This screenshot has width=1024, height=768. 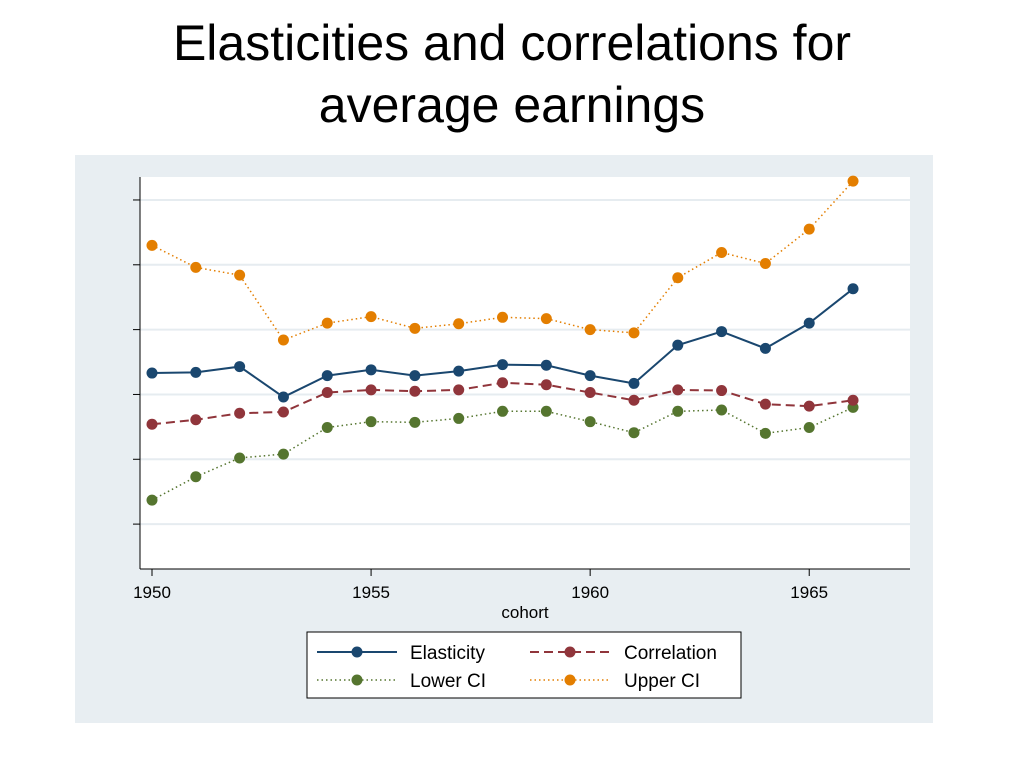 What do you see at coordinates (590, 592) in the screenshot?
I see `x-tick-label: 1960` at bounding box center [590, 592].